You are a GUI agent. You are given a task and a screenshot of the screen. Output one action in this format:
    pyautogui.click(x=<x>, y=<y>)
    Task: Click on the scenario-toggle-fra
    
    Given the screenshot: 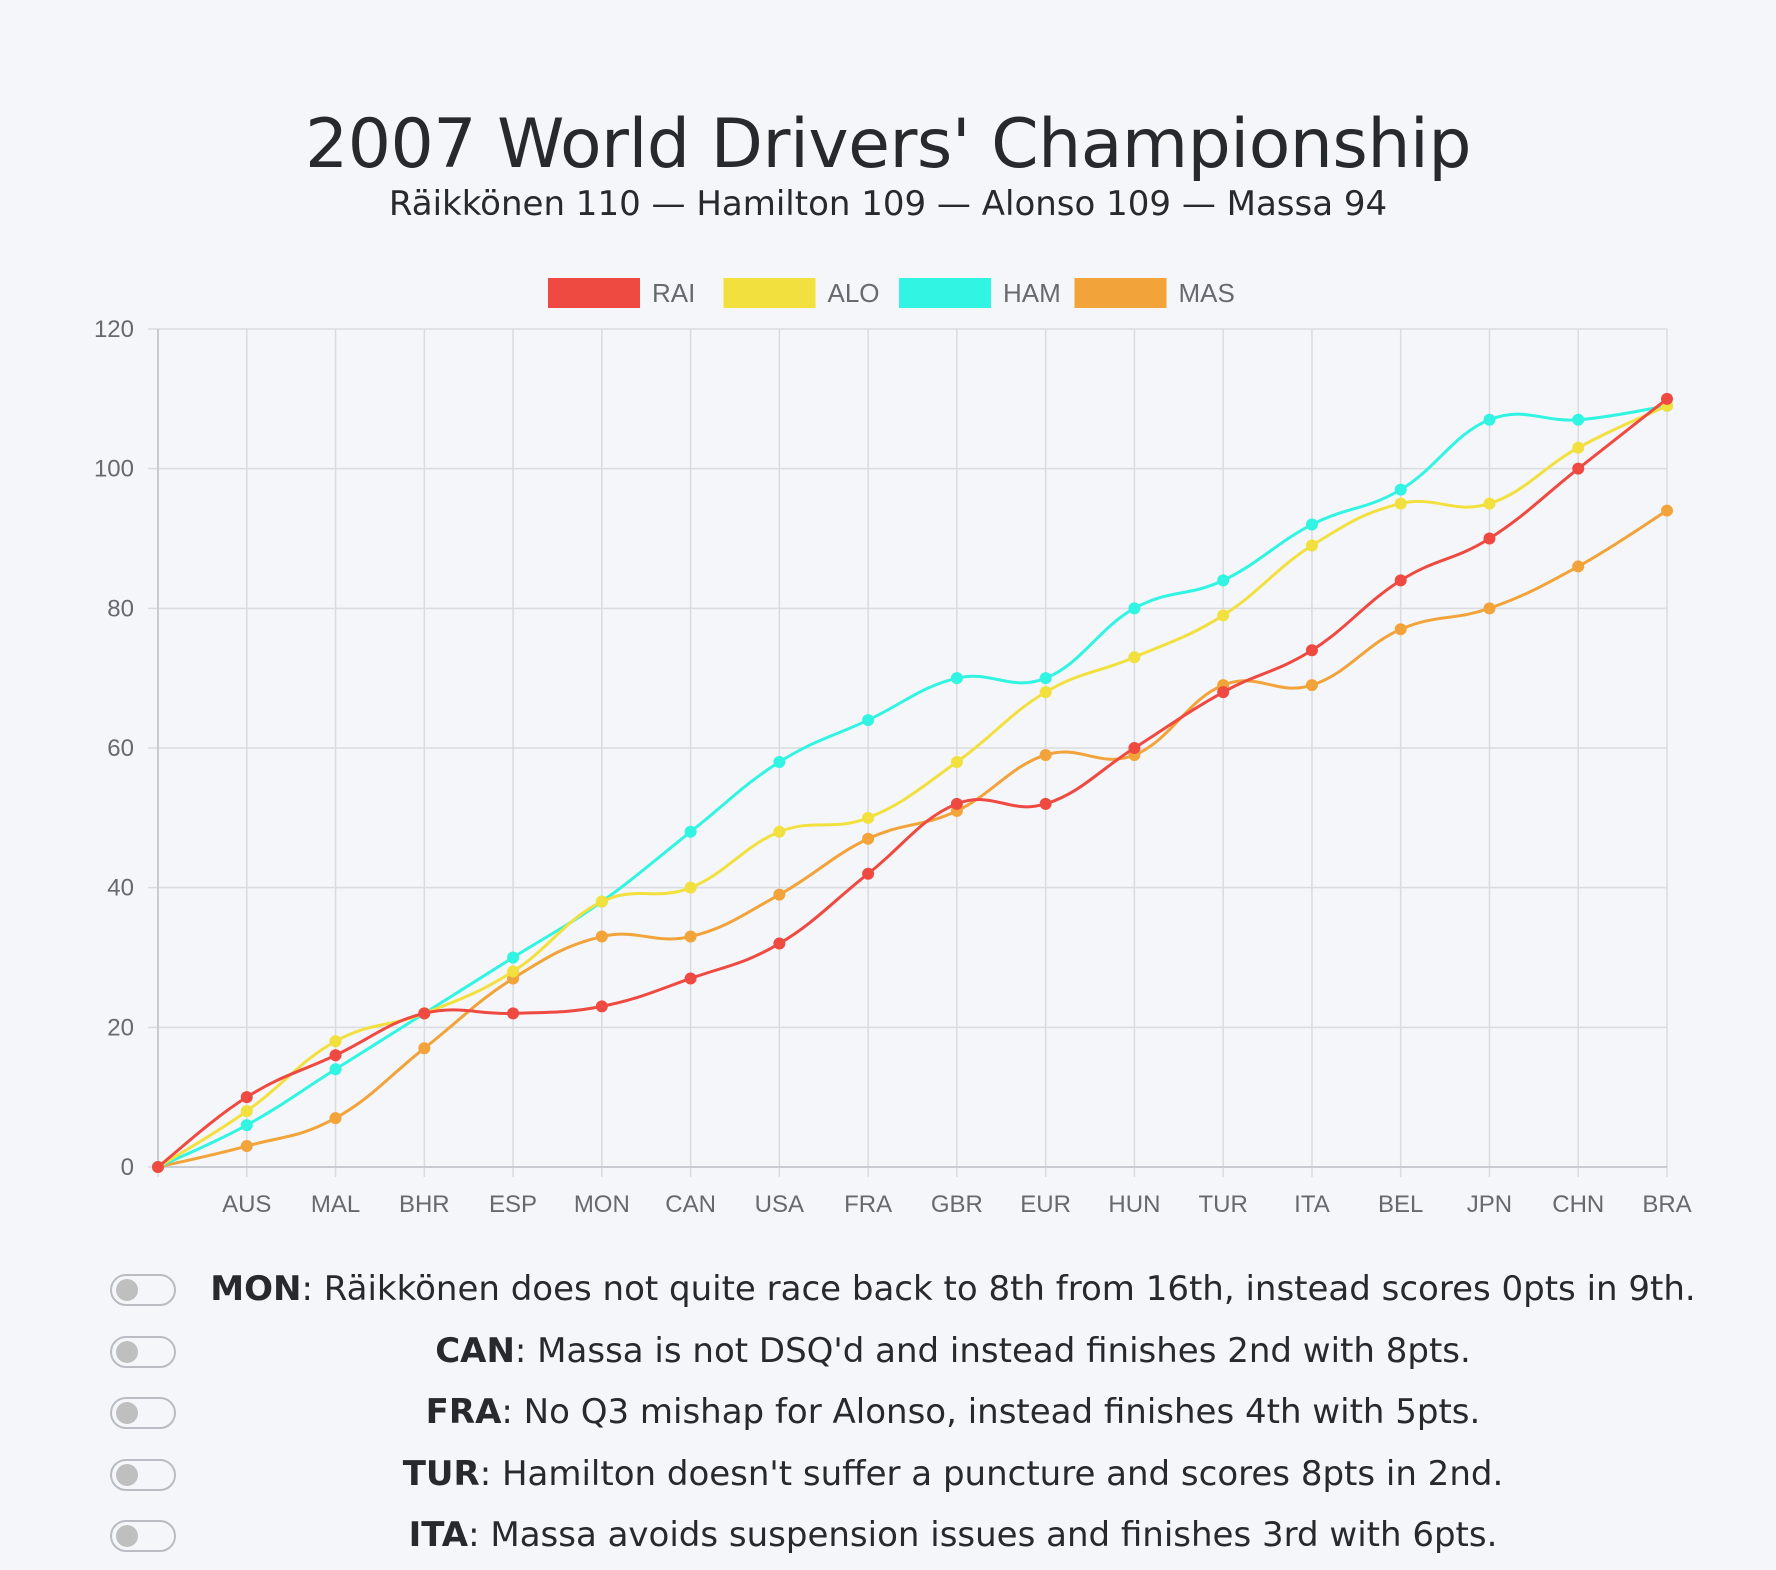 What is the action you would take?
    pyautogui.click(x=143, y=1413)
    